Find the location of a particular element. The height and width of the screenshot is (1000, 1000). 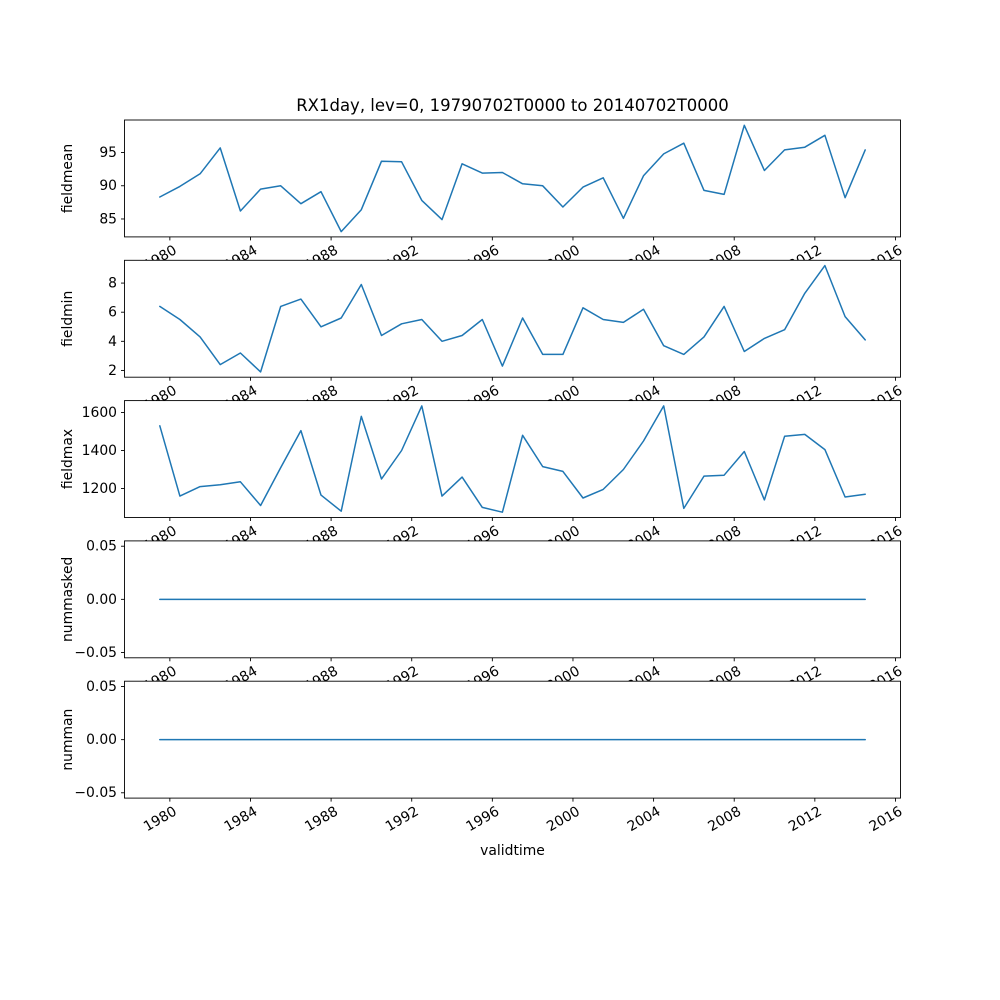

y-tick-label: 85 is located at coordinates (108, 219).